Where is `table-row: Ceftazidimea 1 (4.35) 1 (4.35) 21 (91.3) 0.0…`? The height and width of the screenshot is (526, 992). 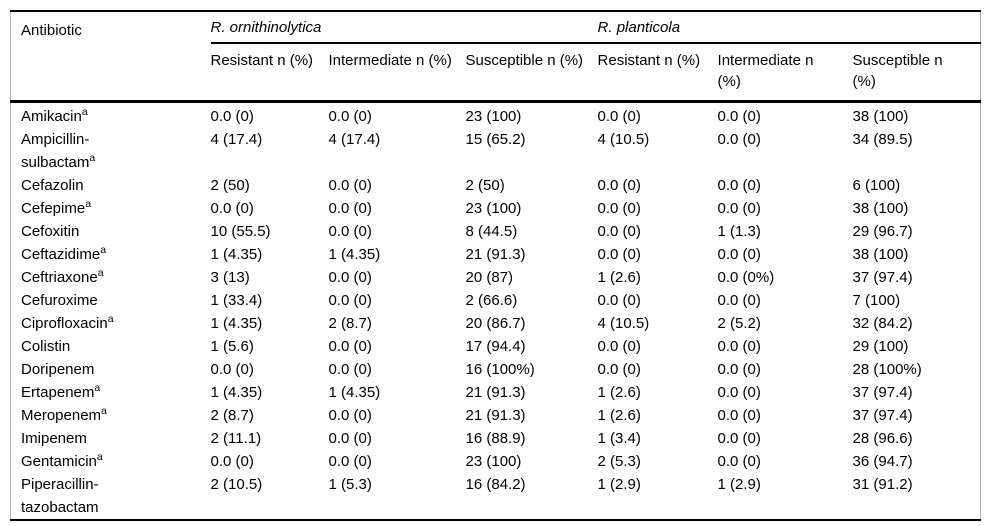 table-row: Ceftazidimea 1 (4.35) 1 (4.35) 21 (91.3) 0.0… is located at coordinates (496, 254).